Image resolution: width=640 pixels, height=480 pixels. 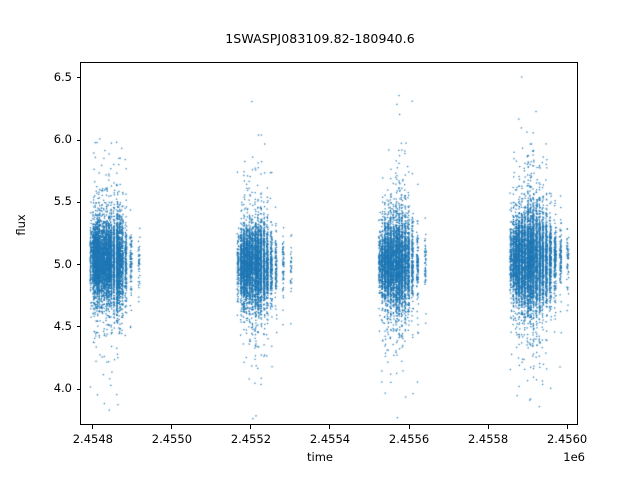 What do you see at coordinates (92, 439) in the screenshot?
I see `x-tick-label: 2.4548` at bounding box center [92, 439].